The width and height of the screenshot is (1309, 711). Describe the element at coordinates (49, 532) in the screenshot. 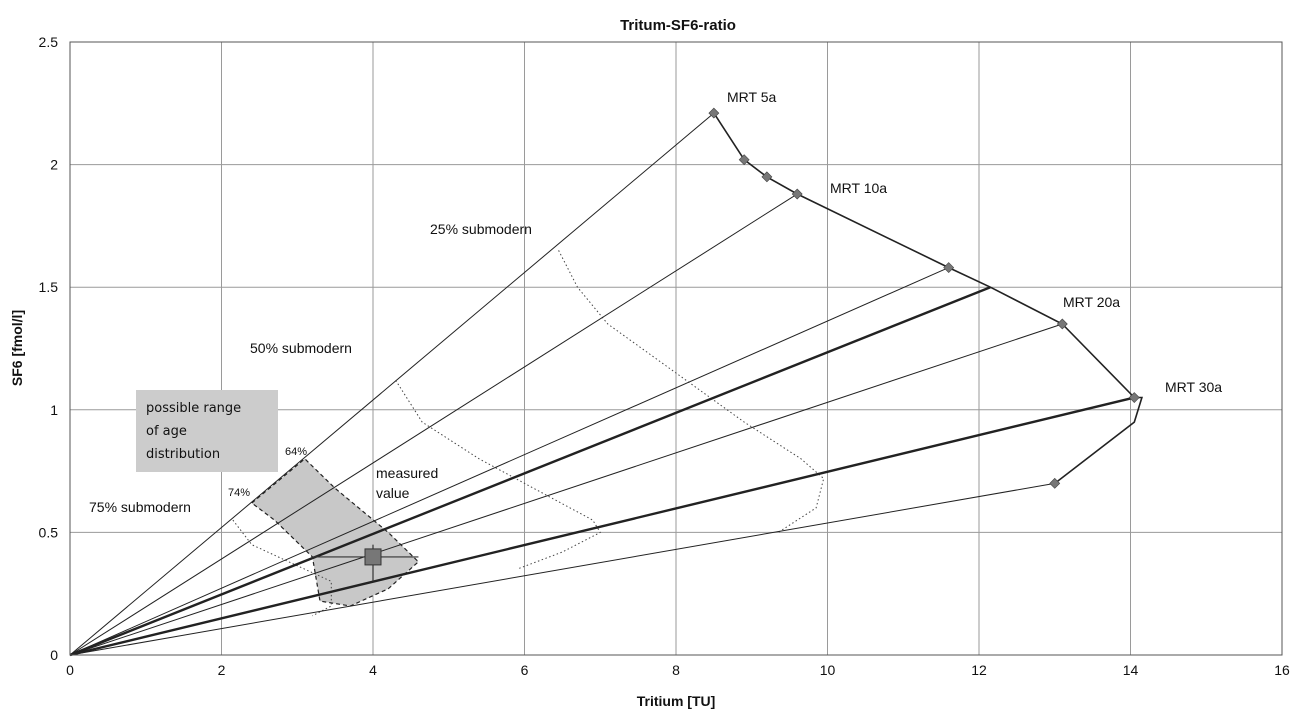

I see `y-tick-label-1: 0.5` at that location.